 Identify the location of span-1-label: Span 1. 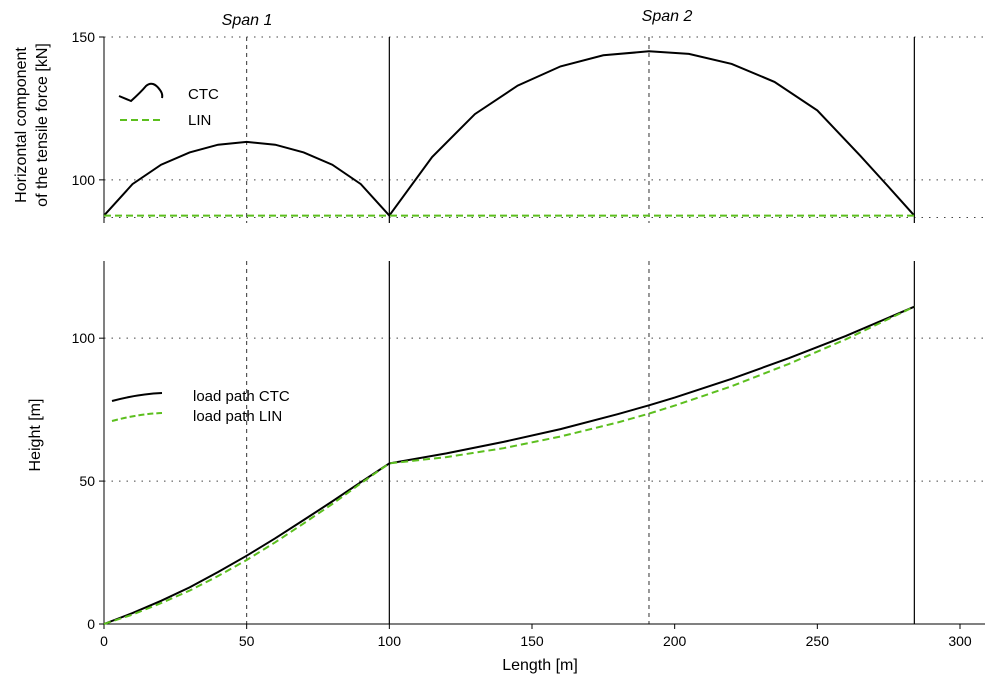
(247, 20).